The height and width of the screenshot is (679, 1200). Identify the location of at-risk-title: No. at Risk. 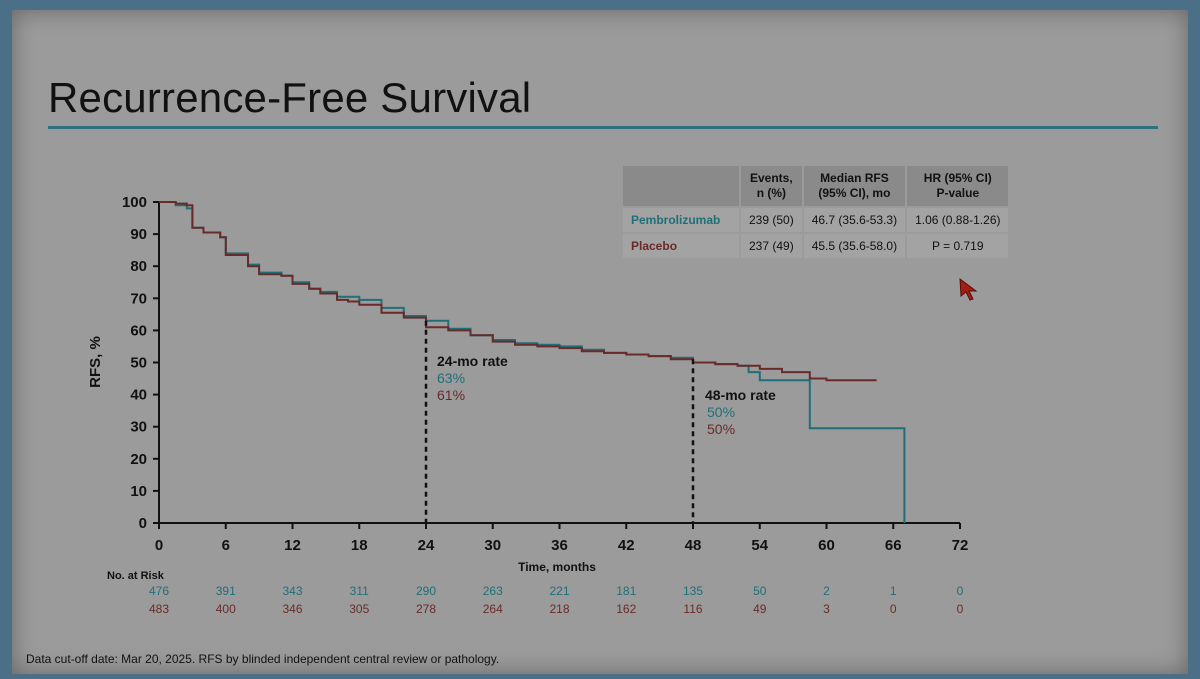
(136, 576).